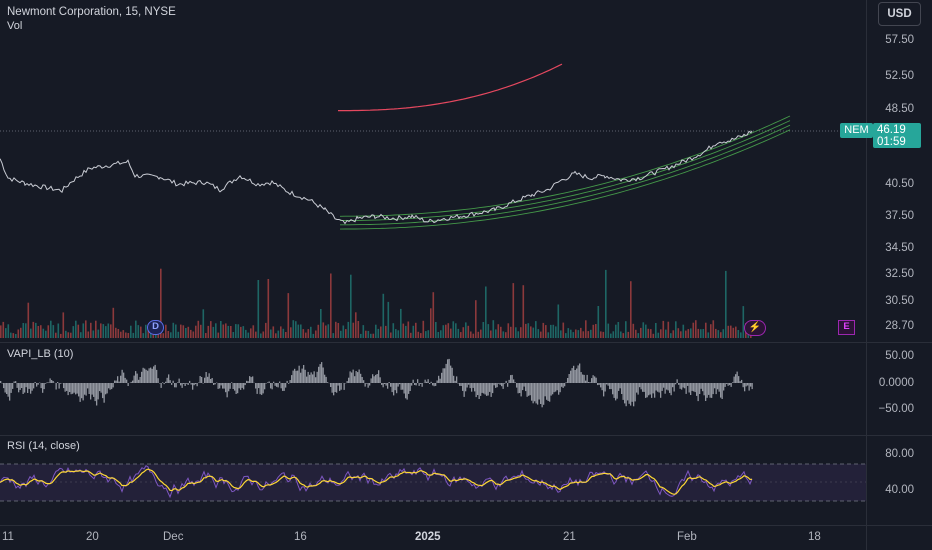  Describe the element at coordinates (92, 537) in the screenshot. I see `time-axis-label: 20` at that location.